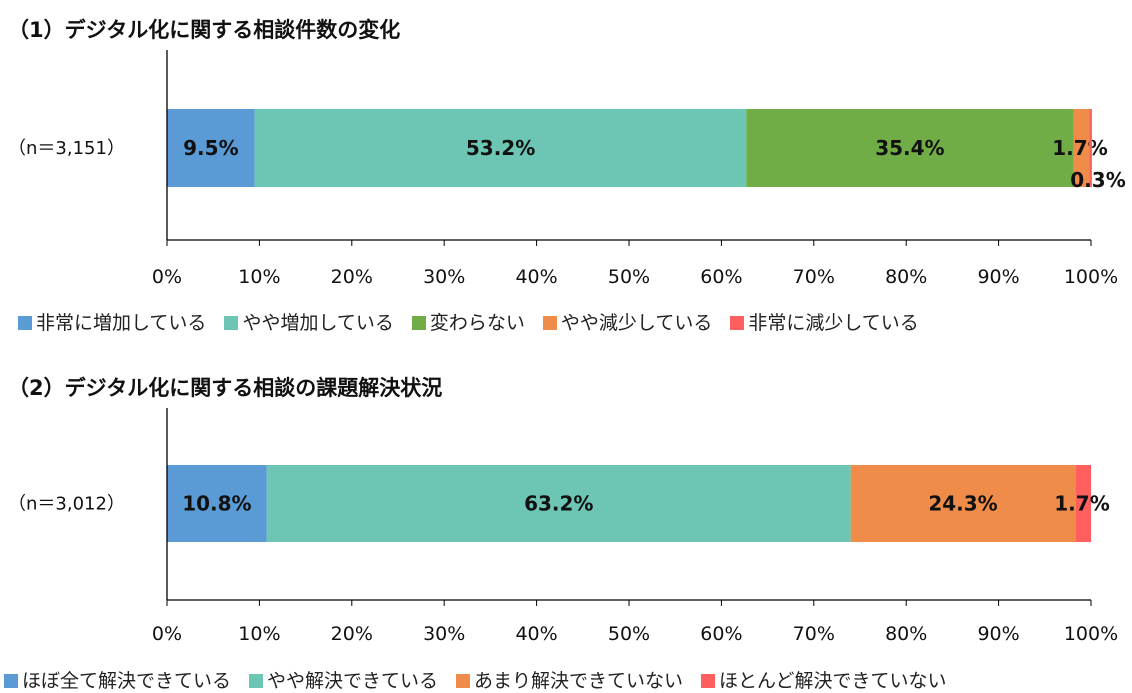 This screenshot has width=1132, height=693. I want to click on chart1-legend: 非常に増加している やや増加している 変わらない やや減少している 非常に減少している, so click(468, 321).